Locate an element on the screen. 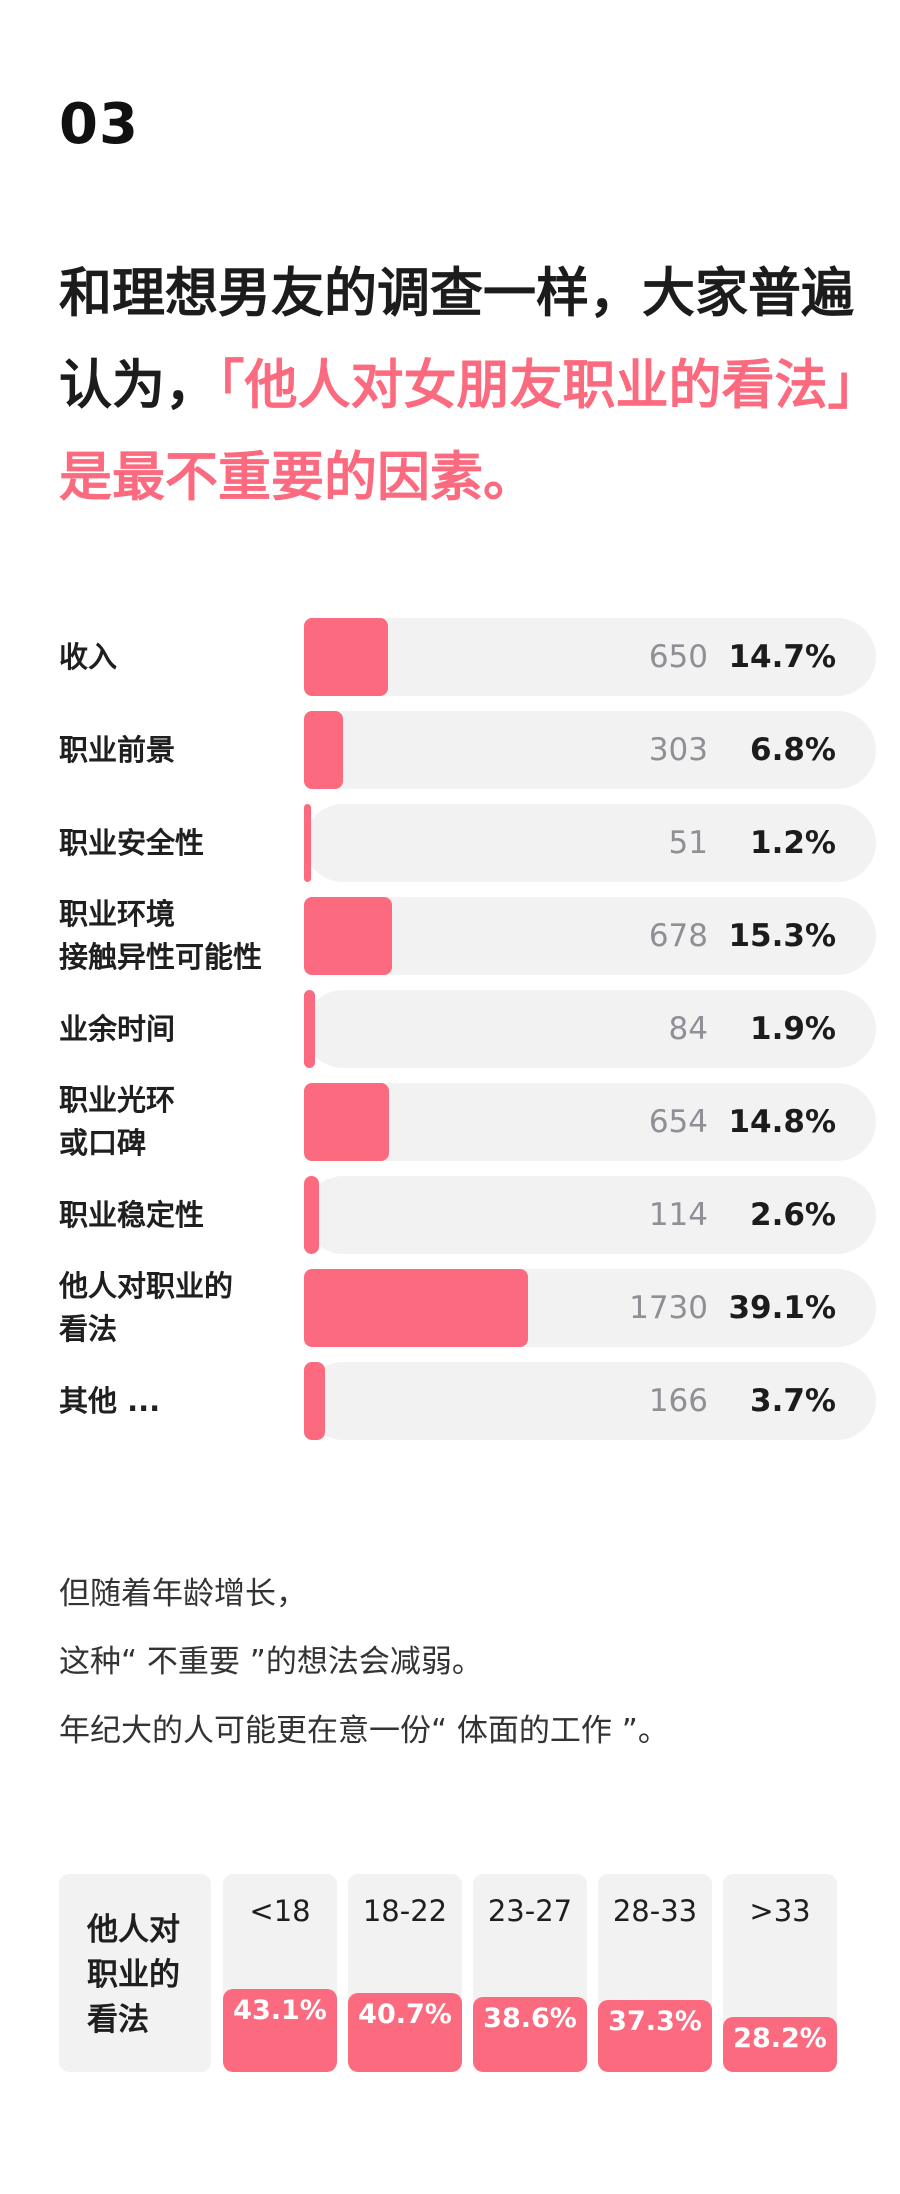  bar-row: 职业环境 接触异性可能性 678 15.3% is located at coordinates (450, 936).